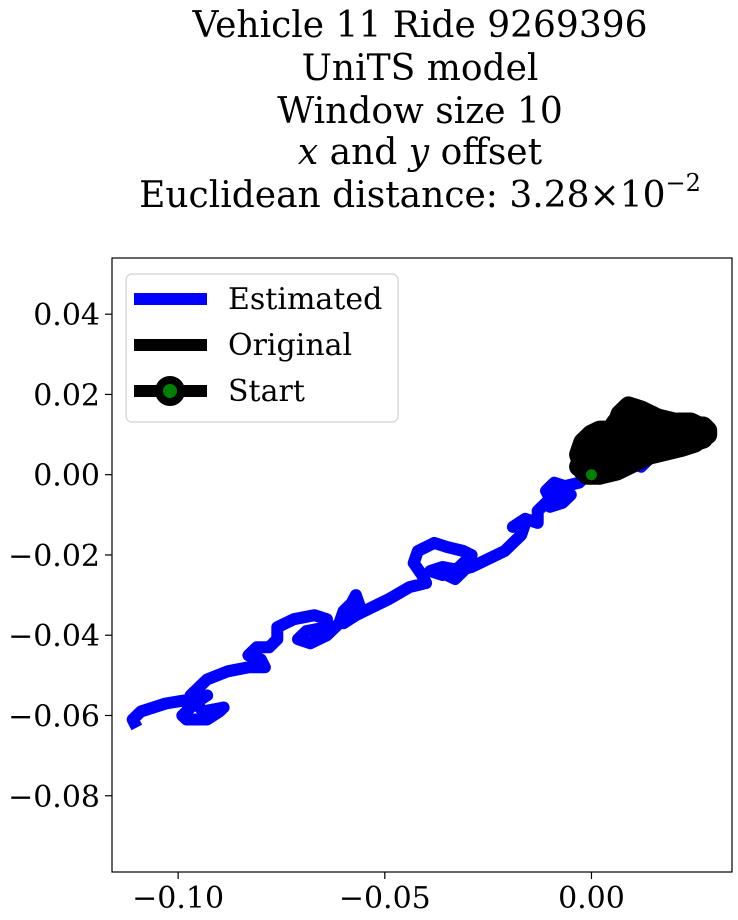 This screenshot has width=738, height=920. I want to click on legend-item-estimated: Estimated, so click(258, 299).